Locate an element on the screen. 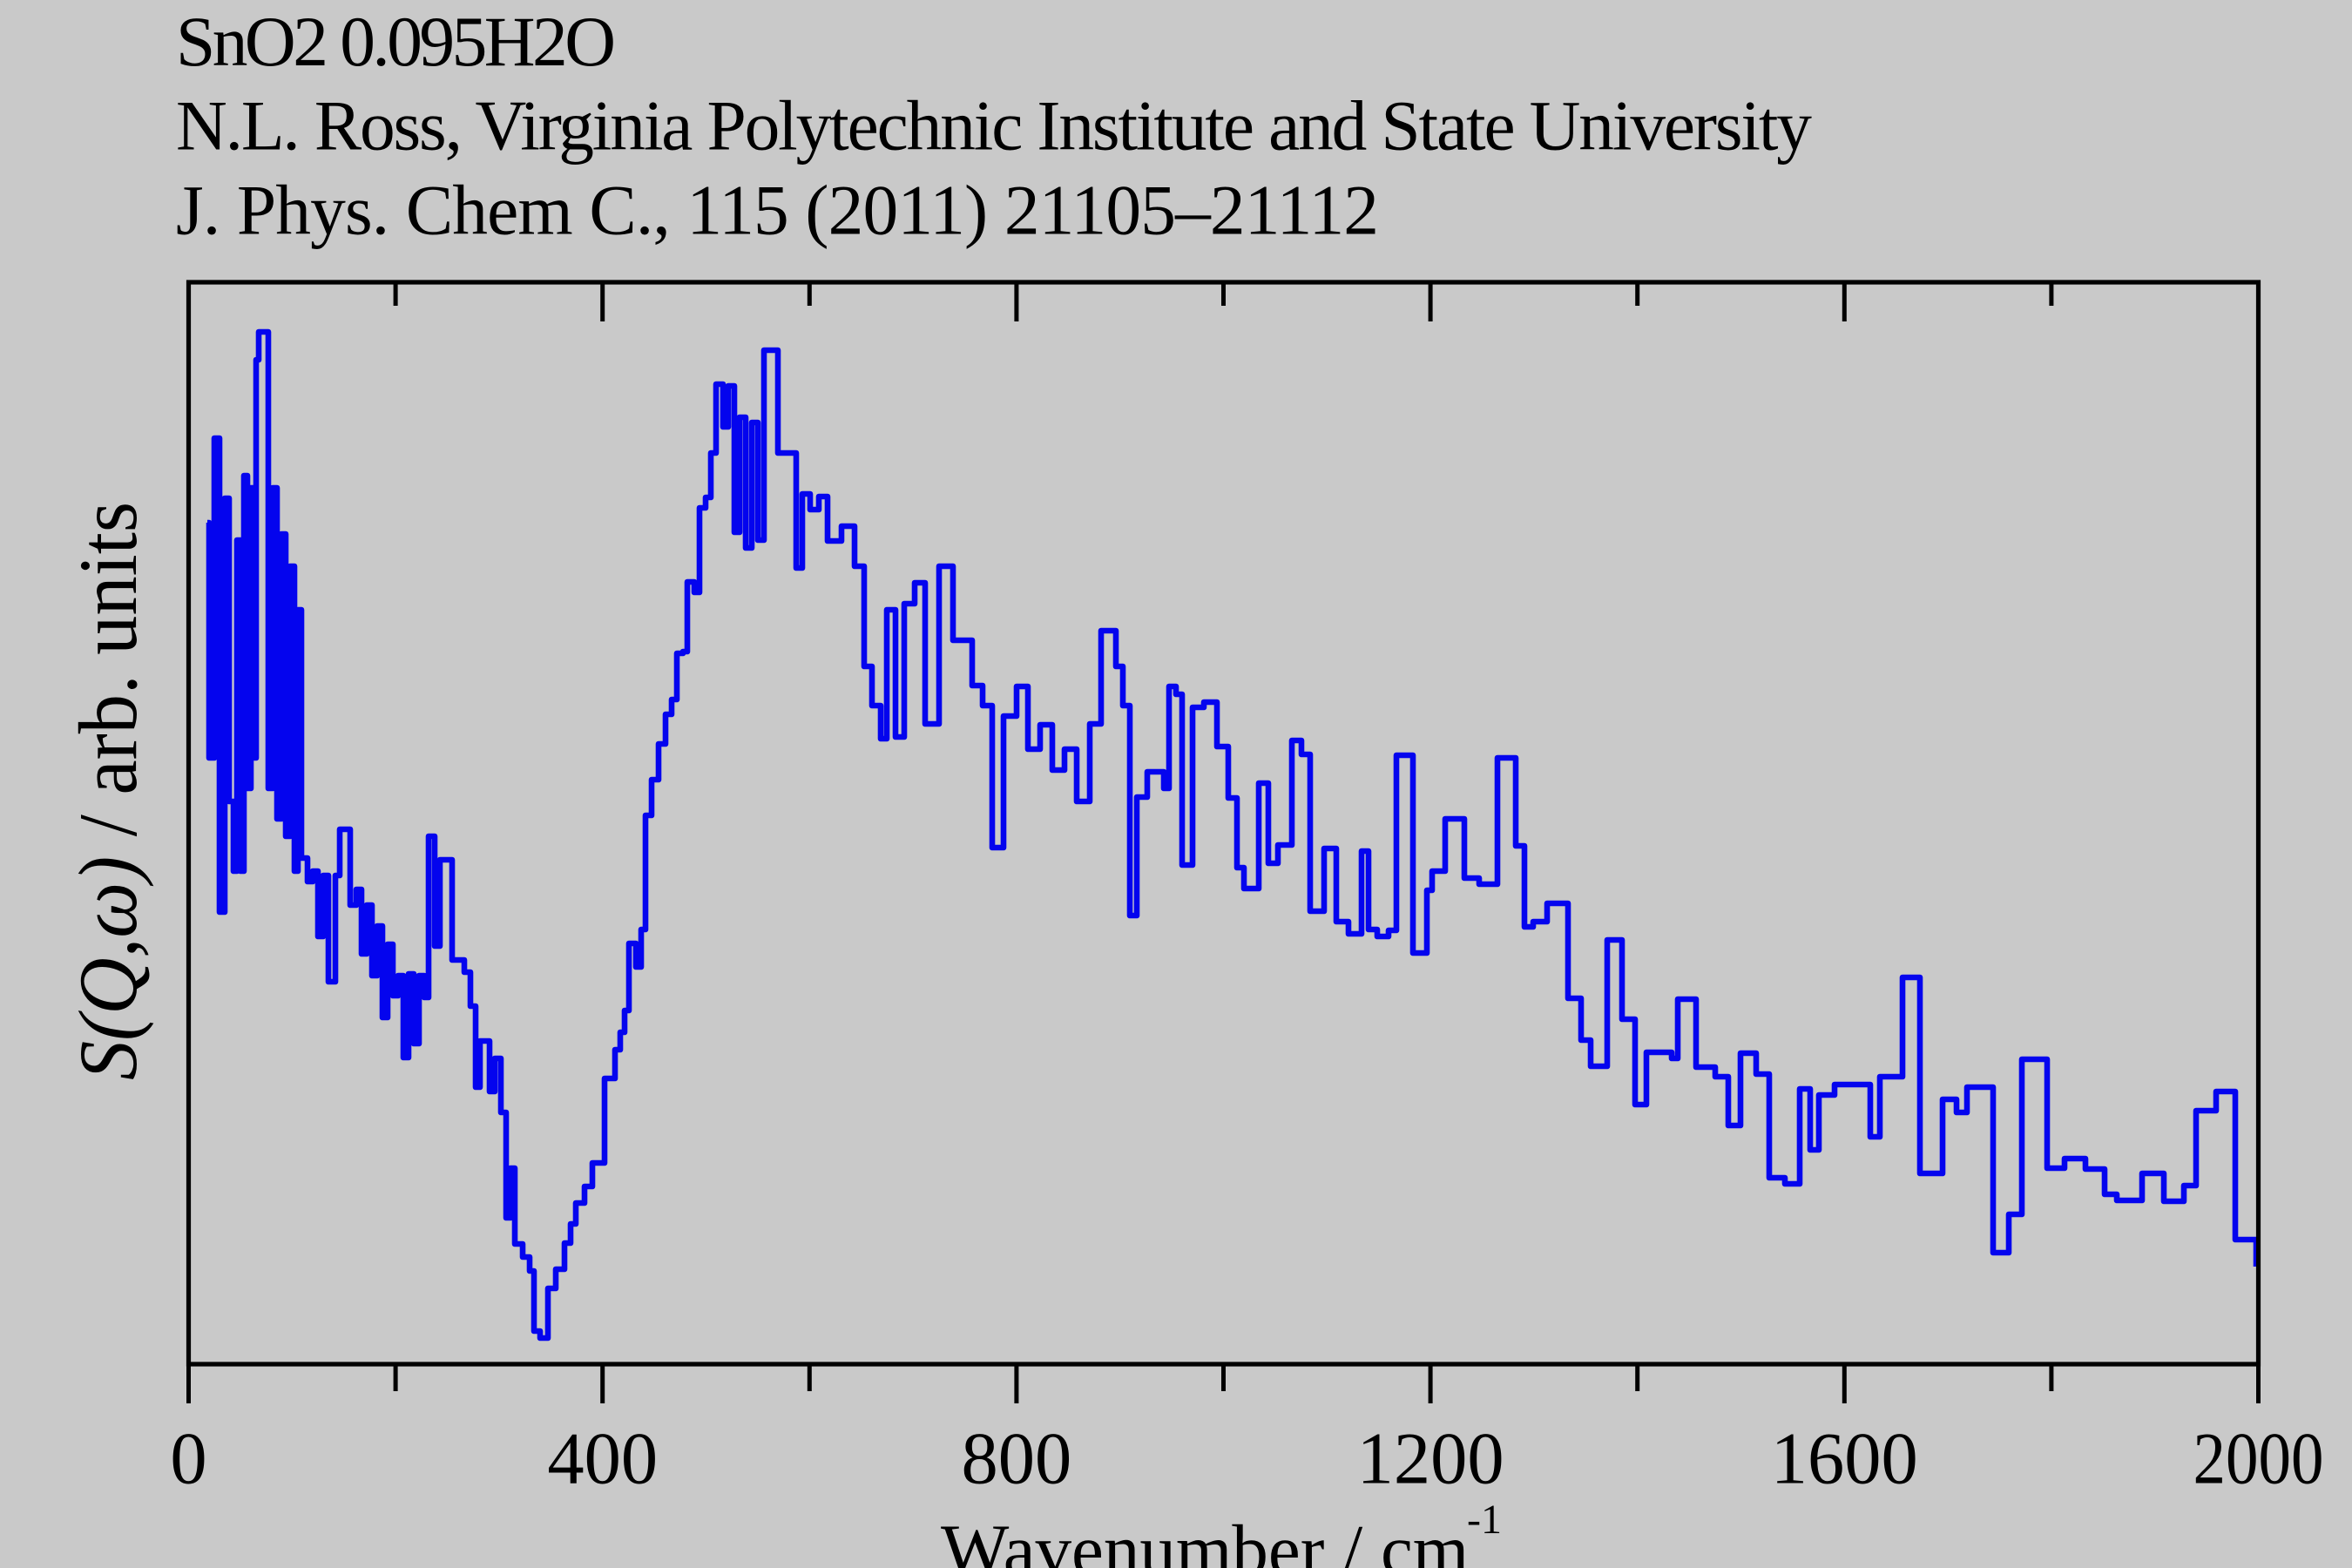 The width and height of the screenshot is (2352, 1568). svg-text: 0 is located at coordinates (188, 1459).